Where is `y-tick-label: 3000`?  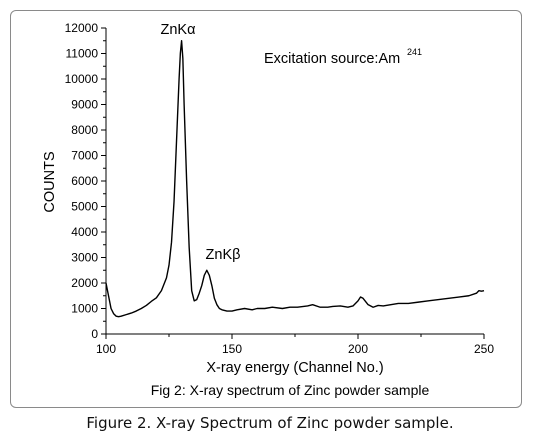 y-tick-label: 3000 is located at coordinates (84, 258).